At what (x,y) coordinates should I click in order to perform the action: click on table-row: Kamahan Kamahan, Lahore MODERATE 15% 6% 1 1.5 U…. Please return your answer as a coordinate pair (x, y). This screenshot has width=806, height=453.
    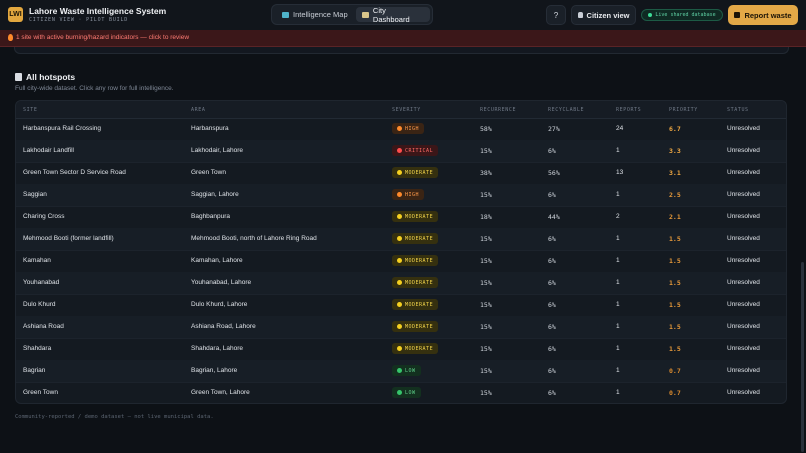
    Looking at the image, I should click on (401, 261).